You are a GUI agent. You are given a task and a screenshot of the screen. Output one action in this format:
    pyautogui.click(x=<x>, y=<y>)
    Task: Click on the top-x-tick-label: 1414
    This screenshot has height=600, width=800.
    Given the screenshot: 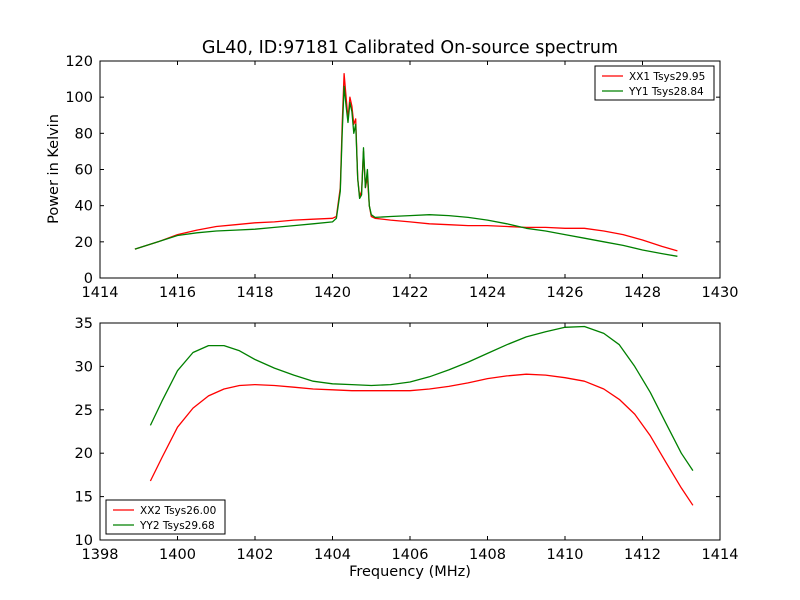 What is the action you would take?
    pyautogui.click(x=100, y=293)
    